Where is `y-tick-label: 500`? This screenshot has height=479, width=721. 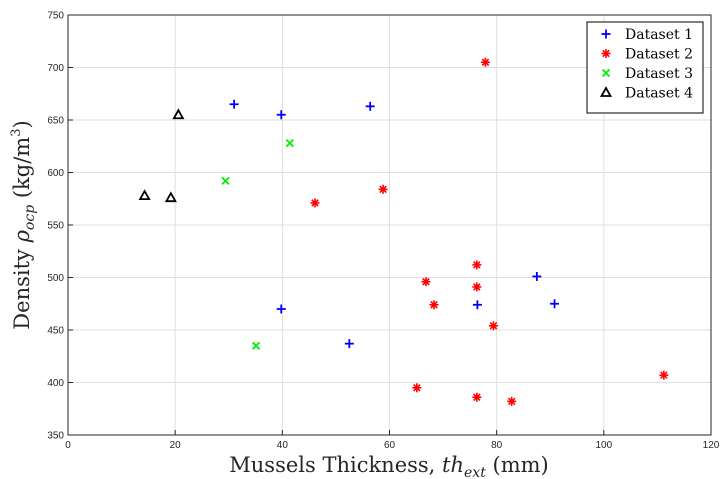
y-tick-label: 500 is located at coordinates (55, 278).